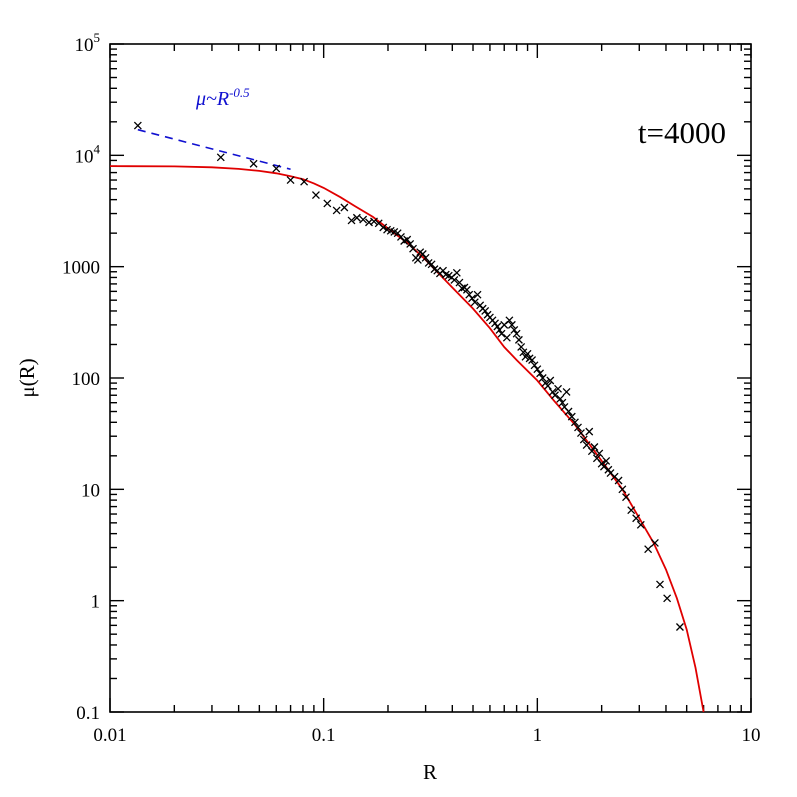  I want to click on x-axis-label: R, so click(430, 772).